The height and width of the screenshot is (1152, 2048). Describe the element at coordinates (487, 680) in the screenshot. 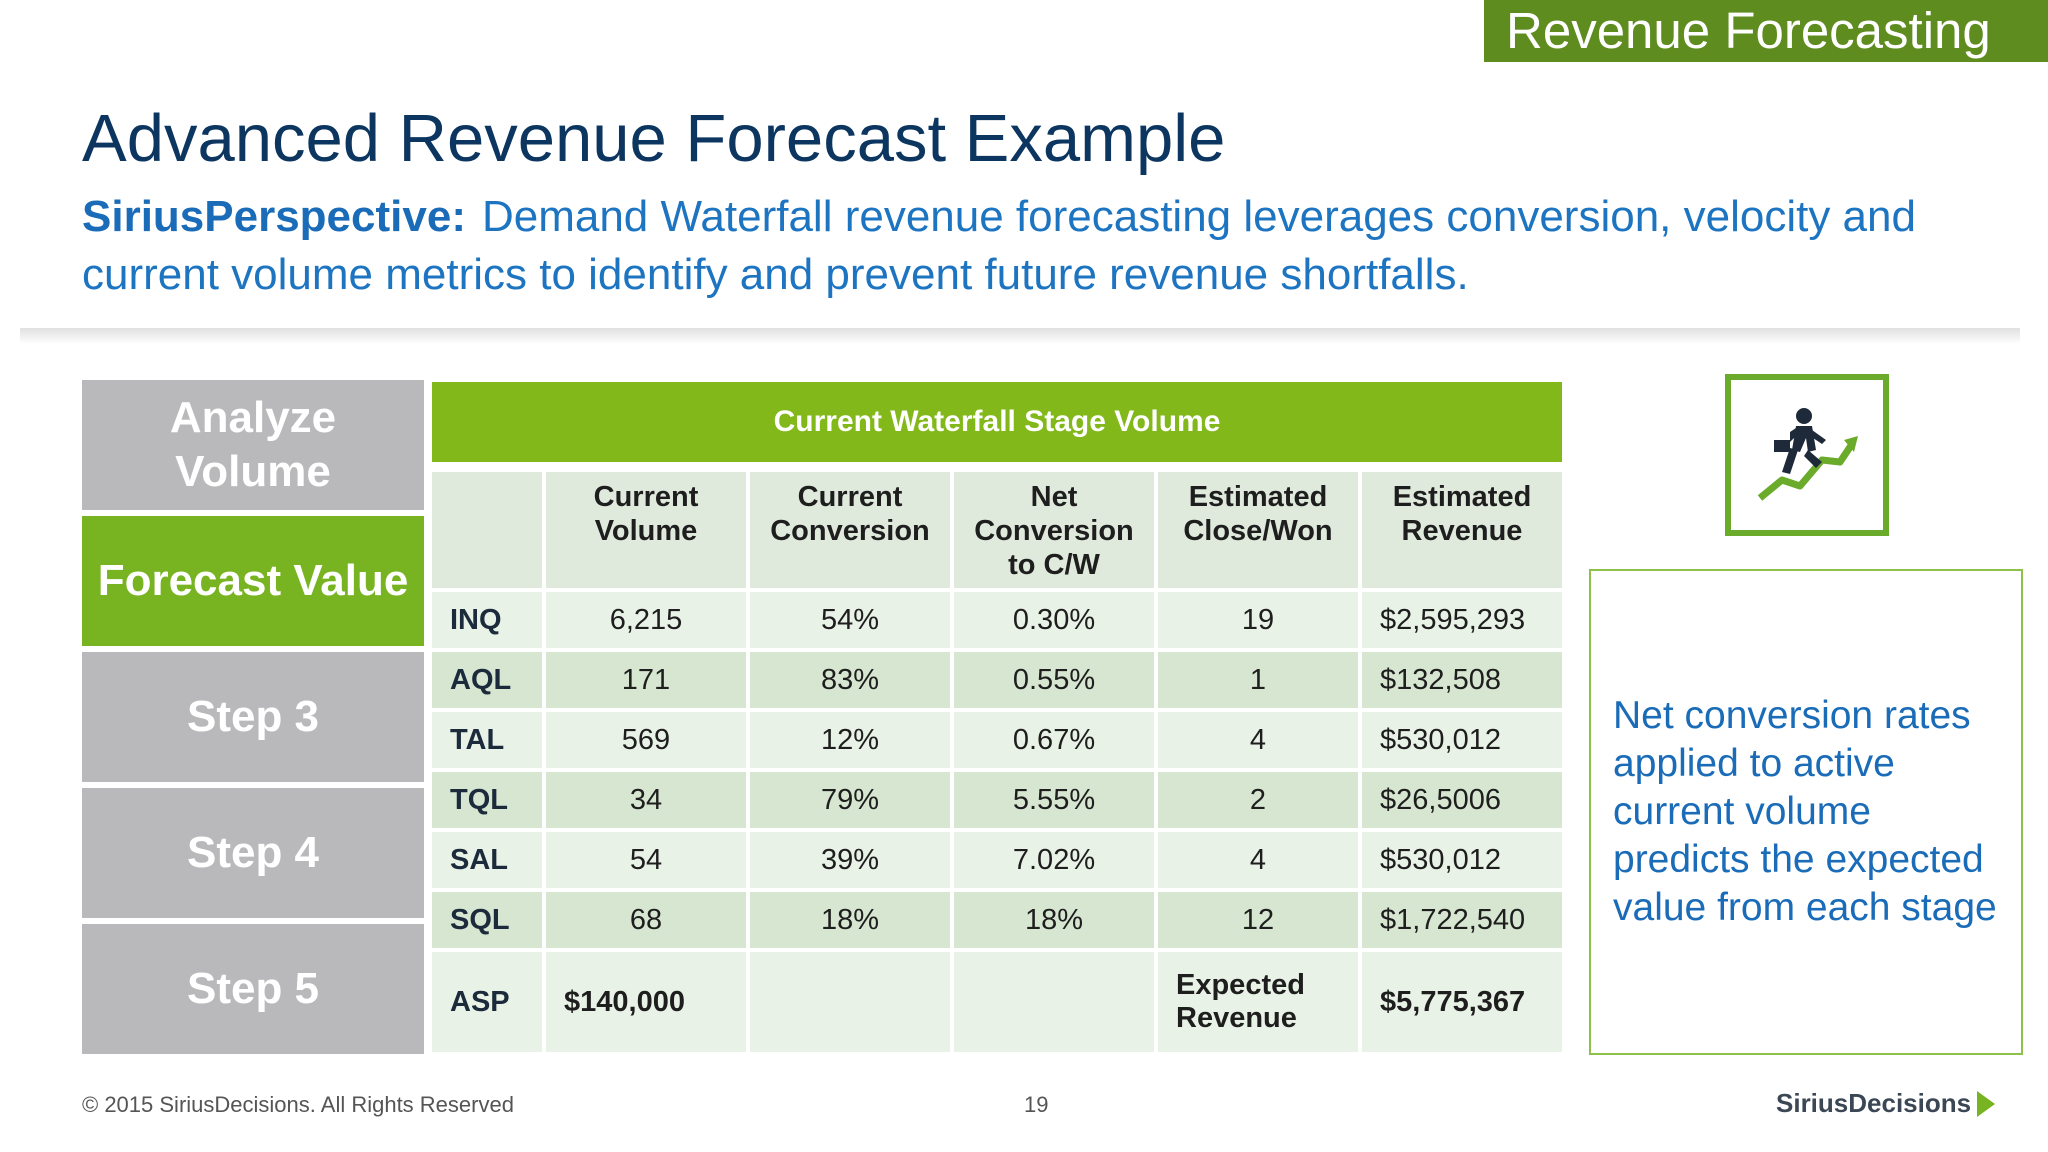

I see `stage-cell: AQL` at that location.